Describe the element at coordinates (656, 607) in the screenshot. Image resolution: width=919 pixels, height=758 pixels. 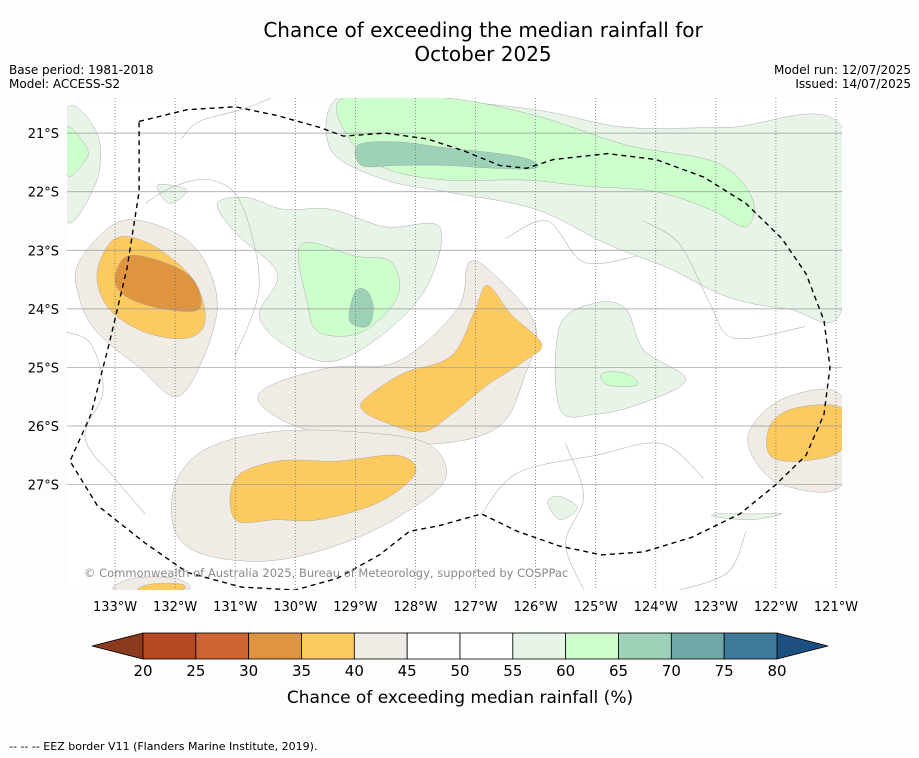
I see `x-tick-label: 124°W` at that location.